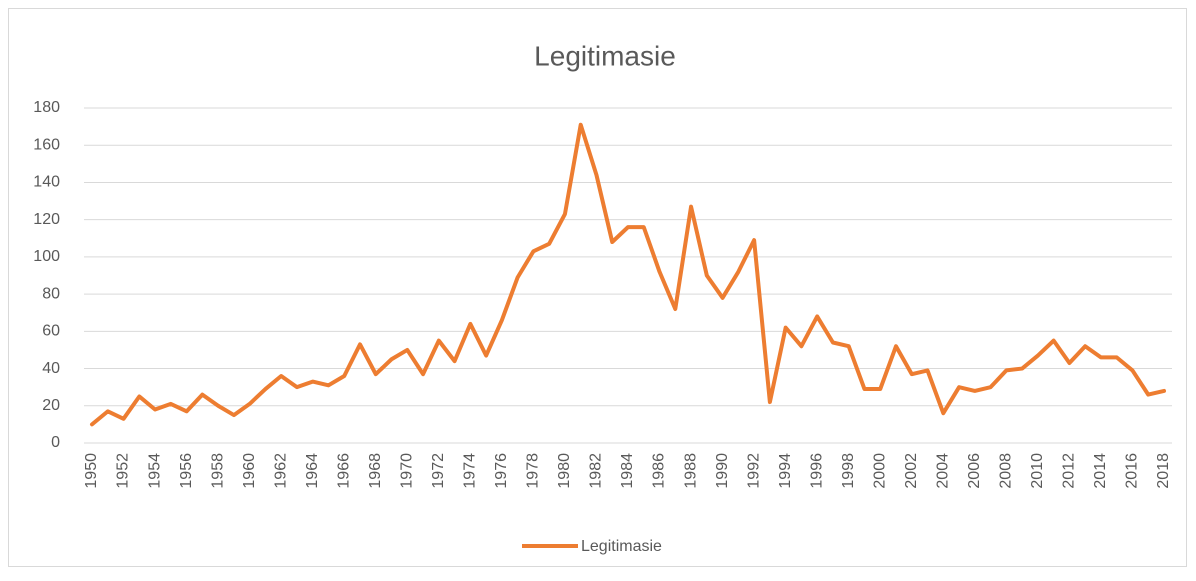  What do you see at coordinates (249, 471) in the screenshot?
I see `x-tick-label: 1960` at bounding box center [249, 471].